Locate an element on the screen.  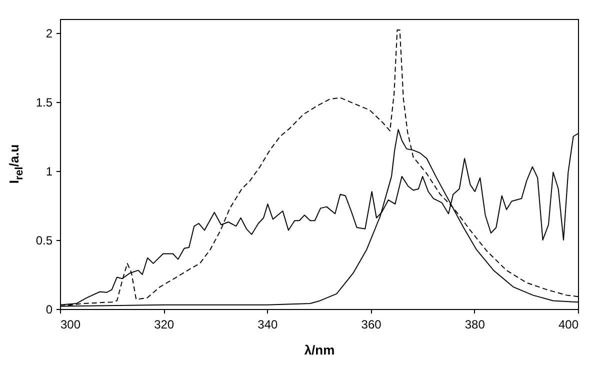
y-tick-label: 1 is located at coordinates (49, 171).